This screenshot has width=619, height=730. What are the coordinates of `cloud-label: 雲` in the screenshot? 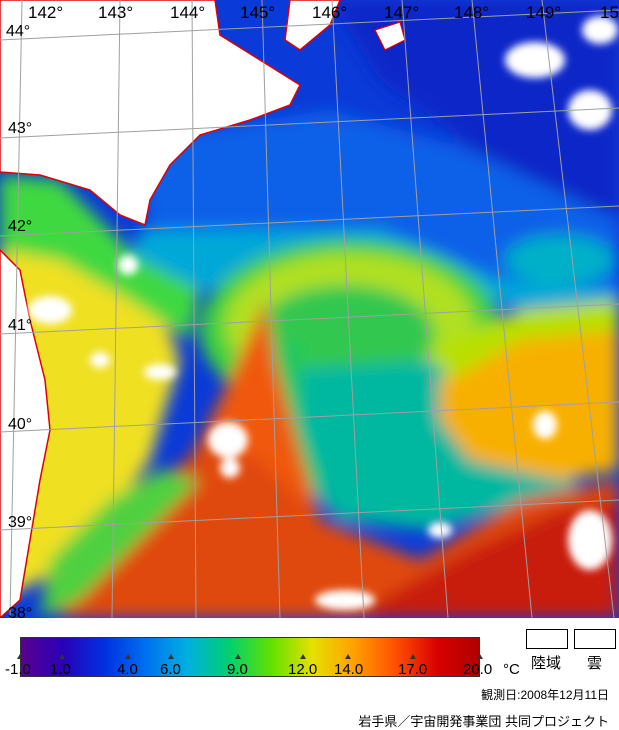 It's located at (595, 663).